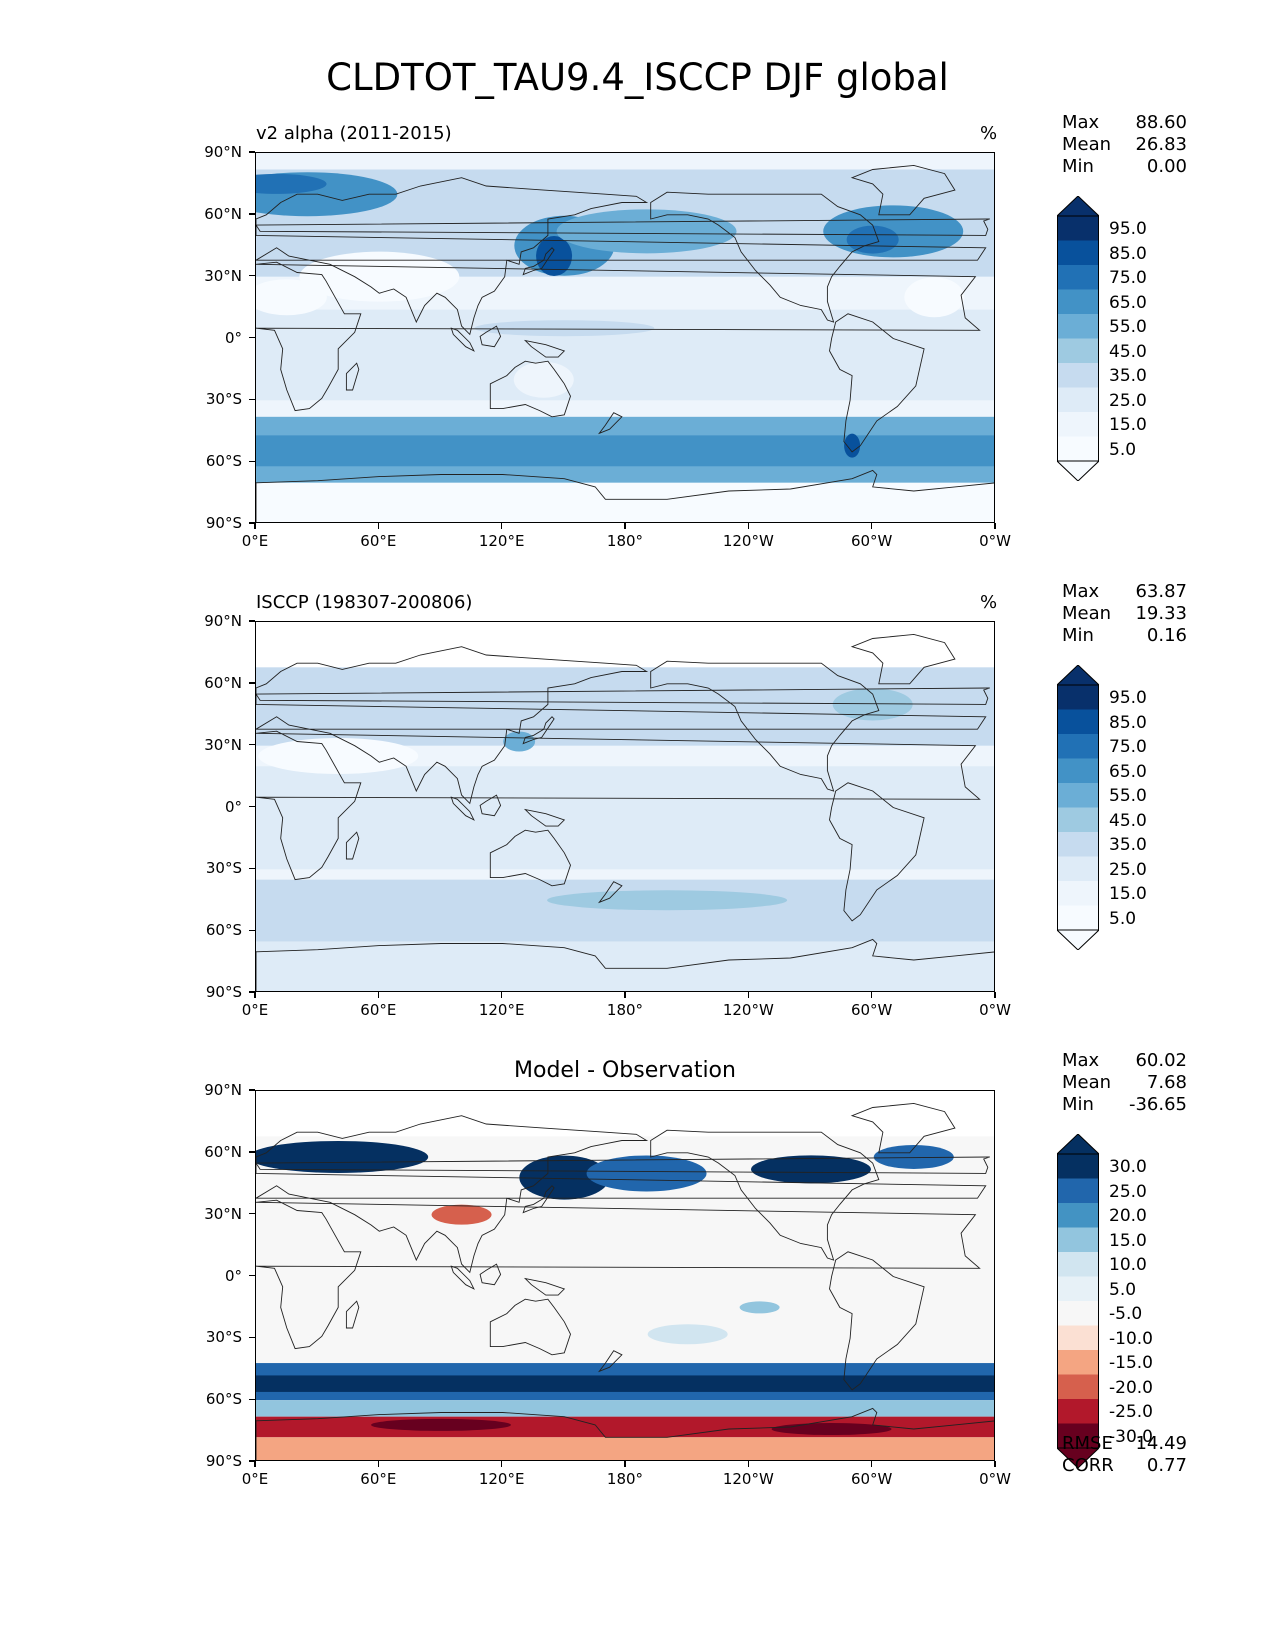 Image resolution: width=1275 pixels, height=1650 pixels. Describe the element at coordinates (852, 445) in the screenshot. I see `field-blob-andes` at that location.